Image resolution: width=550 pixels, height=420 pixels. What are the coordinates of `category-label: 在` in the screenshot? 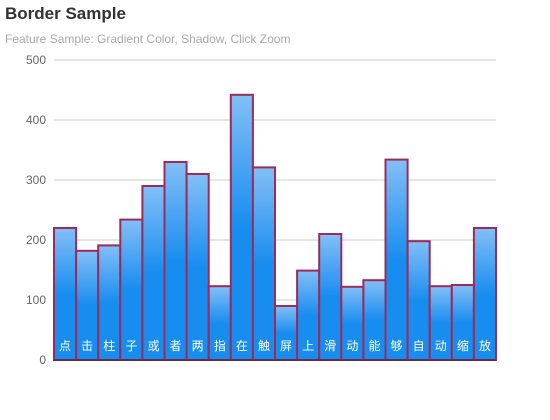 It's located at (242, 346).